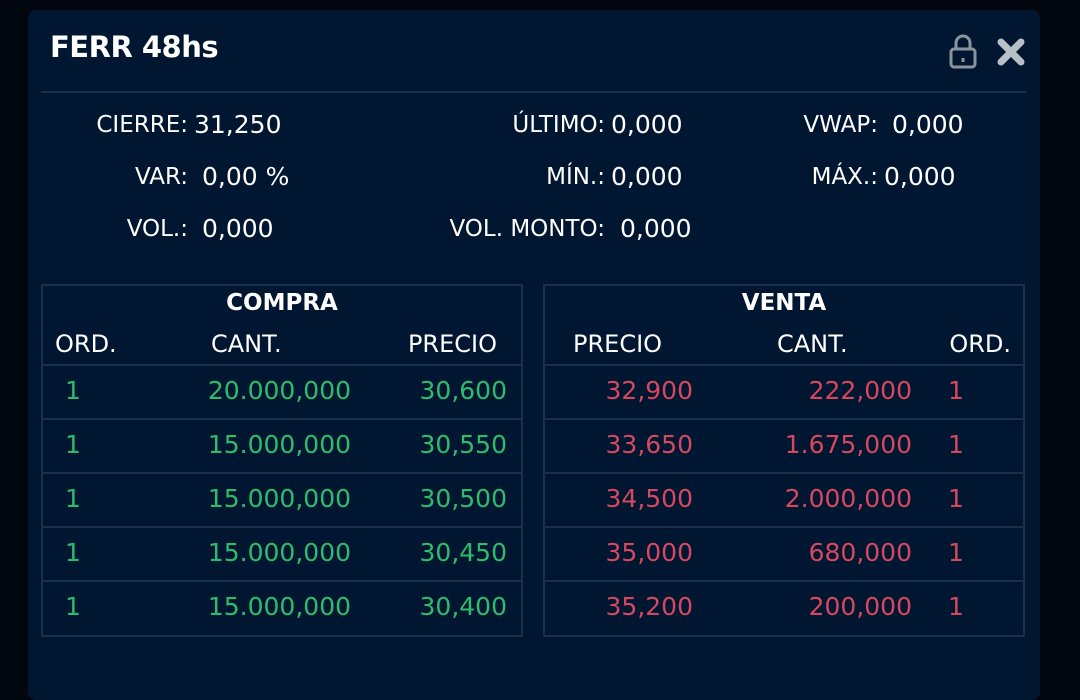 Image resolution: width=1080 pixels, height=700 pixels. I want to click on cell-precio: 30,400, so click(463, 606).